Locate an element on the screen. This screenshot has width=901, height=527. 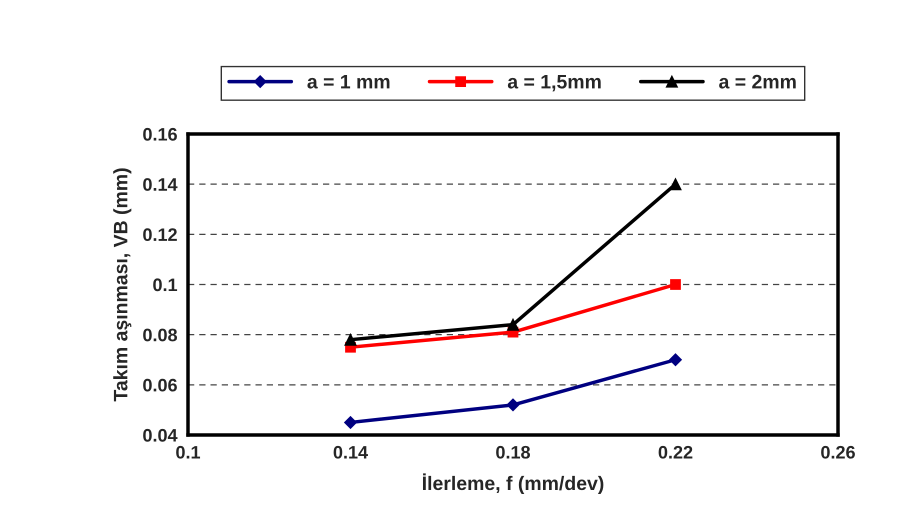
x-tick-label: 0.1 is located at coordinates (188, 452).